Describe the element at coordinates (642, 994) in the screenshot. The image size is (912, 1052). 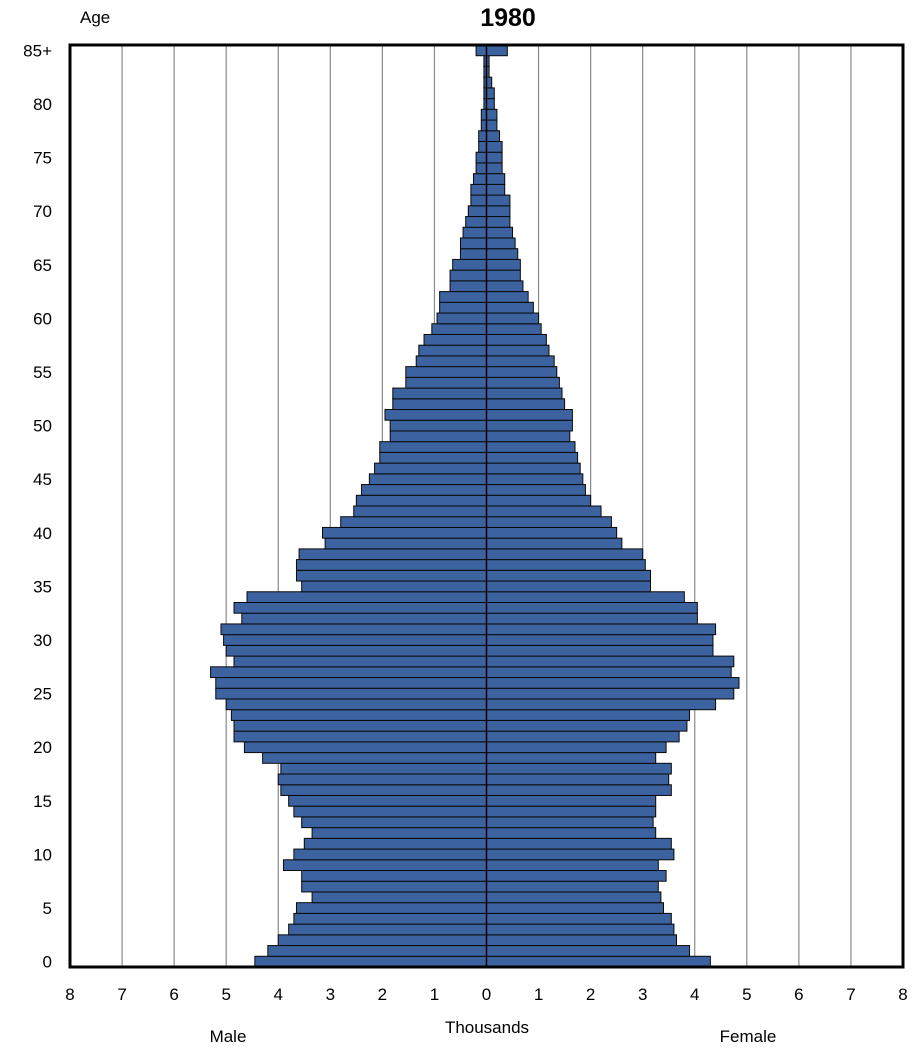
I see `x-tick-label: 3` at that location.